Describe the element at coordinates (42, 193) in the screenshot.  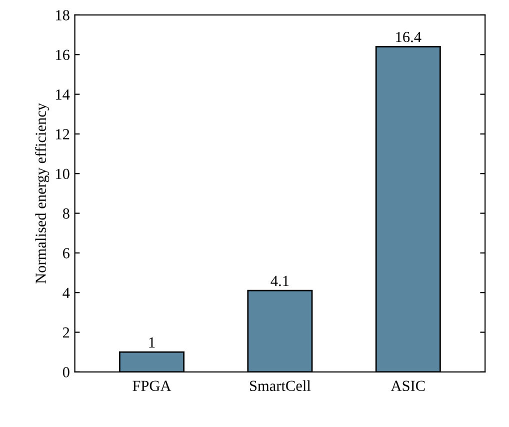
I see `y-axis-title: Normalised energy efficiency` at that location.